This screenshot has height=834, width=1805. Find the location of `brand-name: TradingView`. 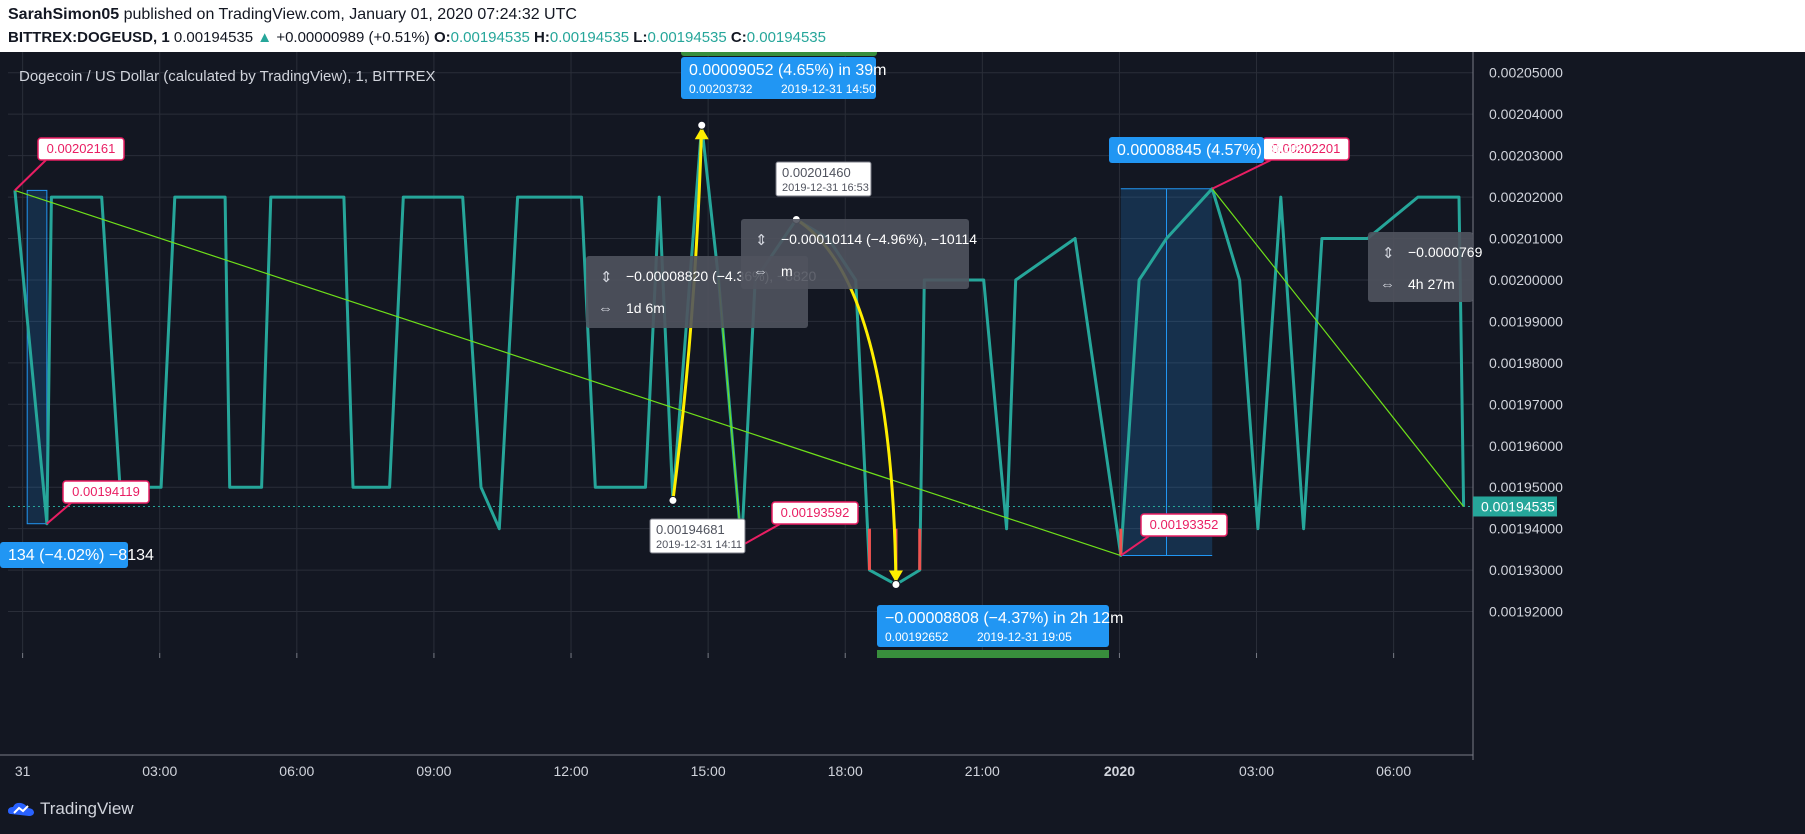

brand-name: TradingView is located at coordinates (87, 808).